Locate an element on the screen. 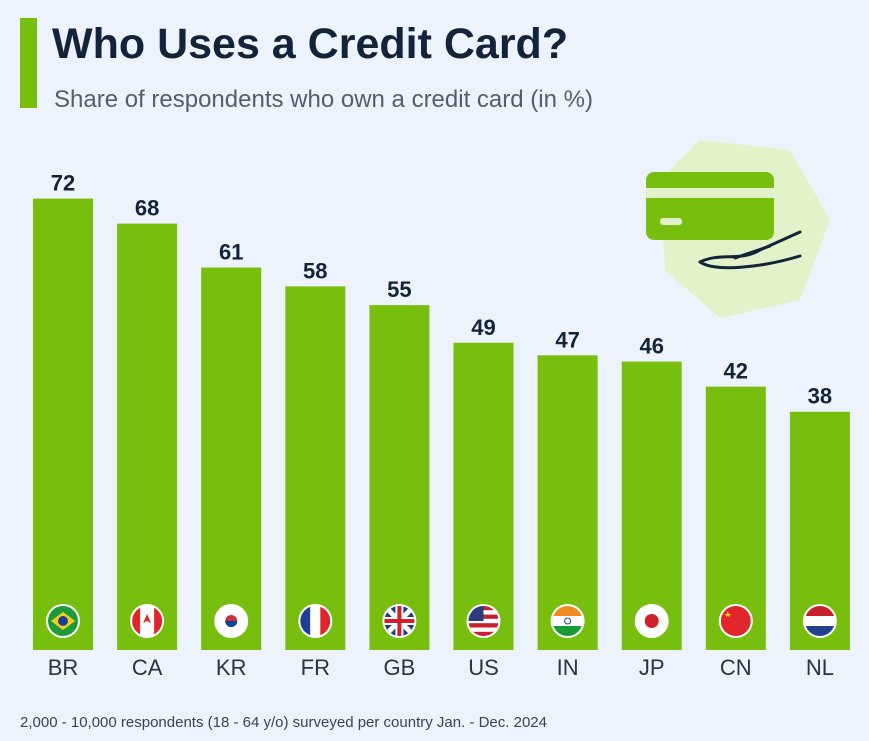  x-tick-label: BR is located at coordinates (63, 667).